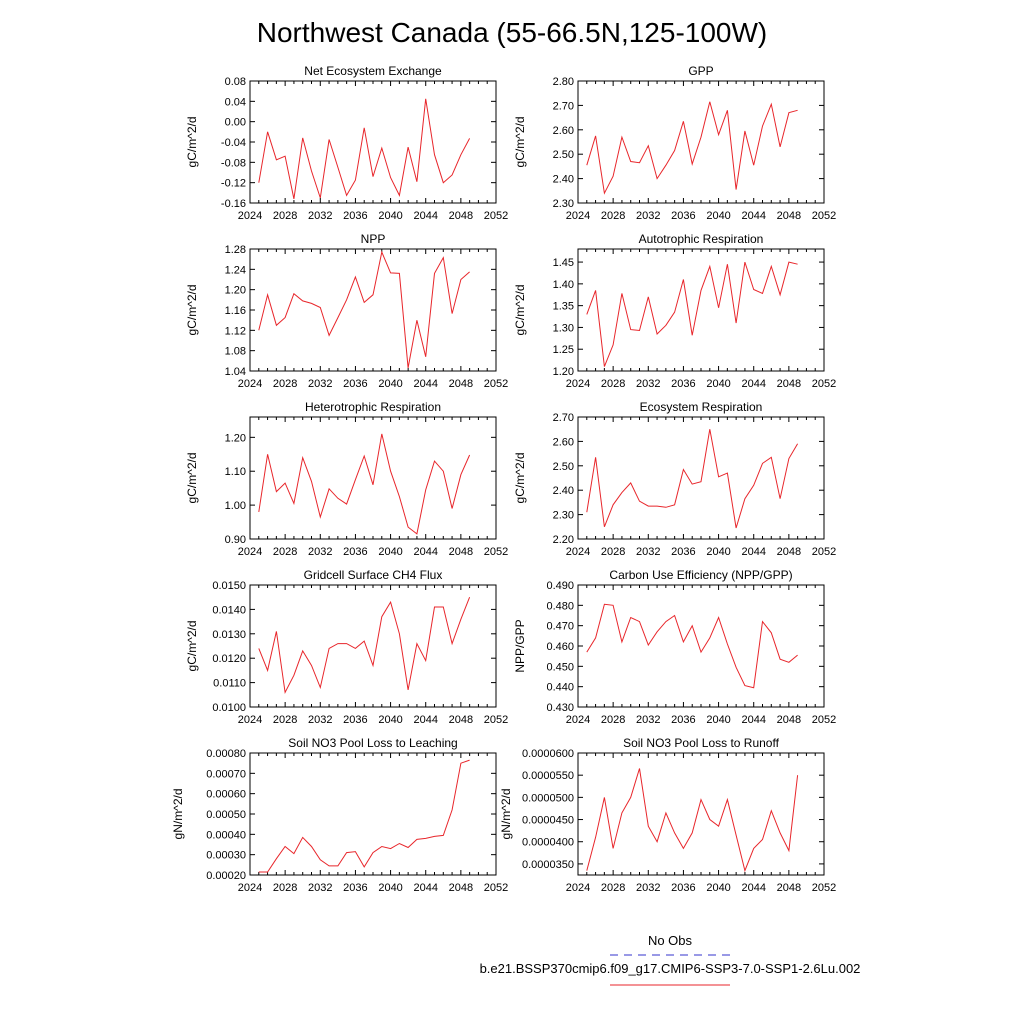  What do you see at coordinates (548, 776) in the screenshot?
I see `y-tick-label: 0.0000550` at bounding box center [548, 776].